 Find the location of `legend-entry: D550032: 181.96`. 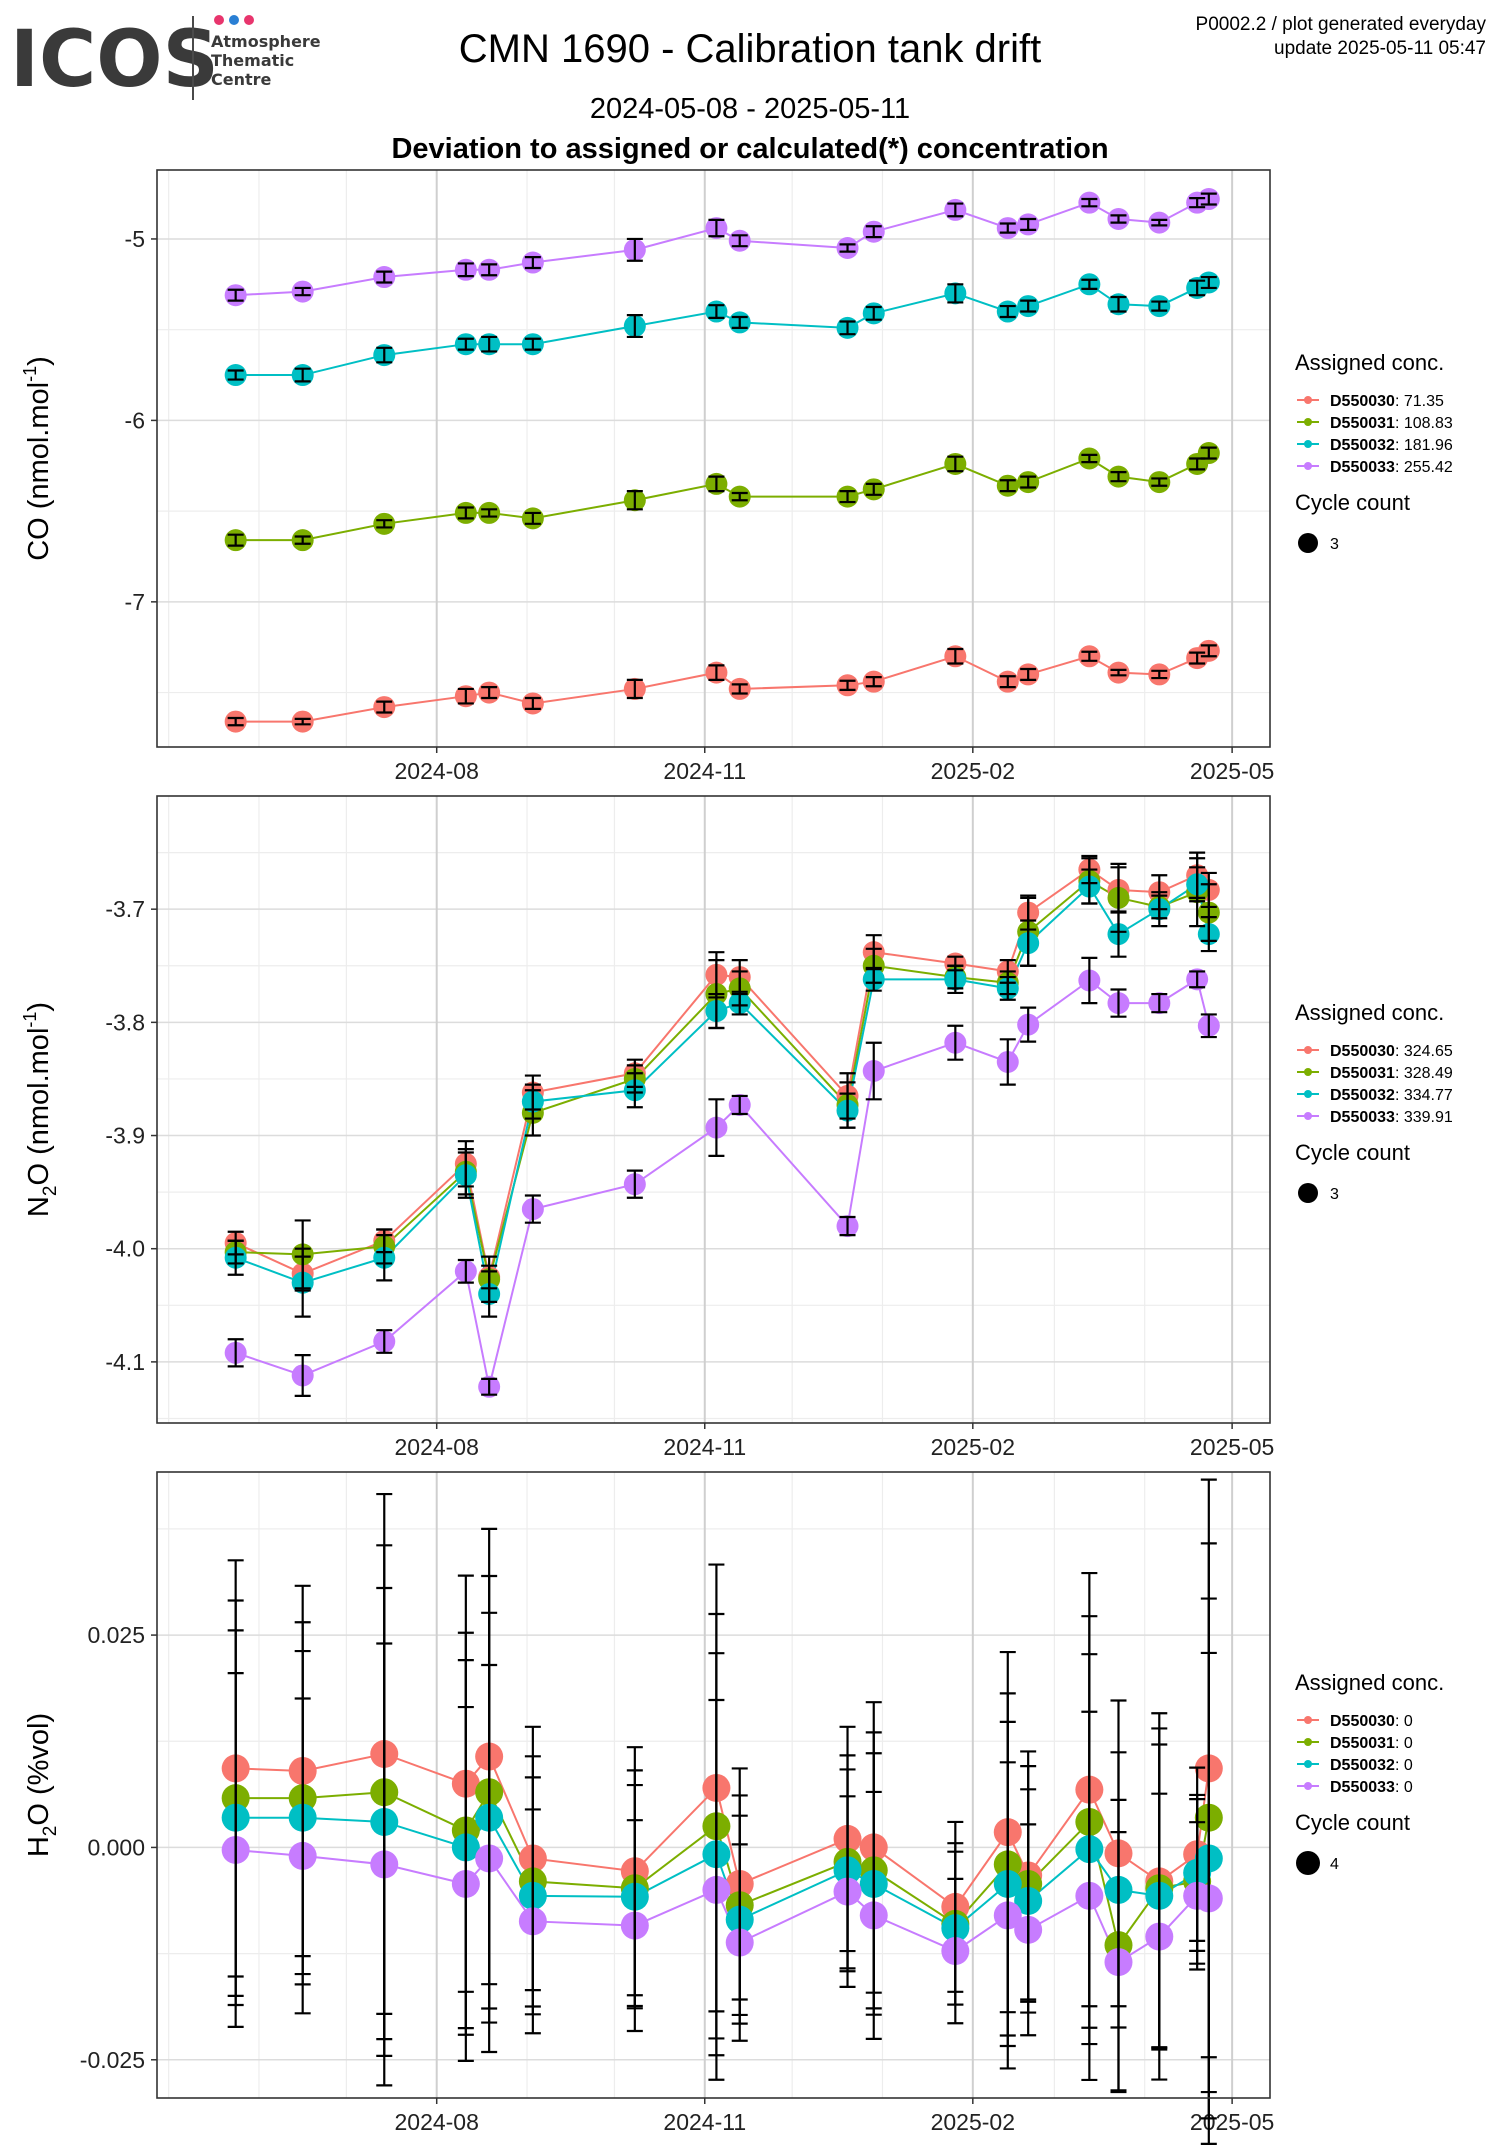

legend-entry: D550032: 181.96 is located at coordinates (1391, 445).